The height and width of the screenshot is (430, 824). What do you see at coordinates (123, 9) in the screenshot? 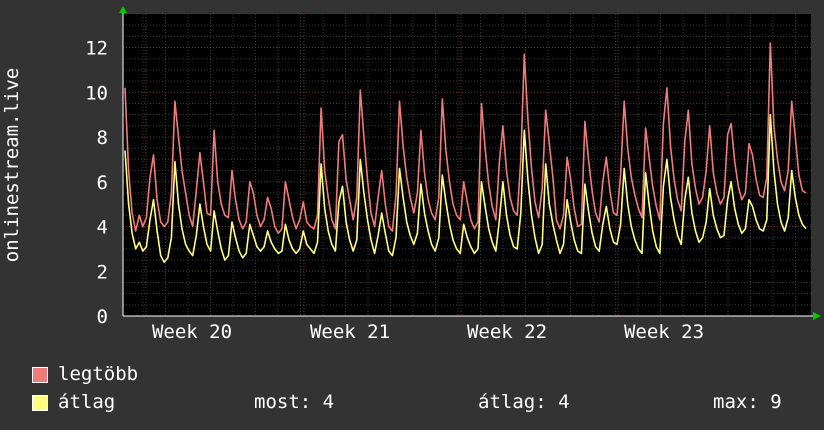
I see `y-axis-arrow` at bounding box center [123, 9].